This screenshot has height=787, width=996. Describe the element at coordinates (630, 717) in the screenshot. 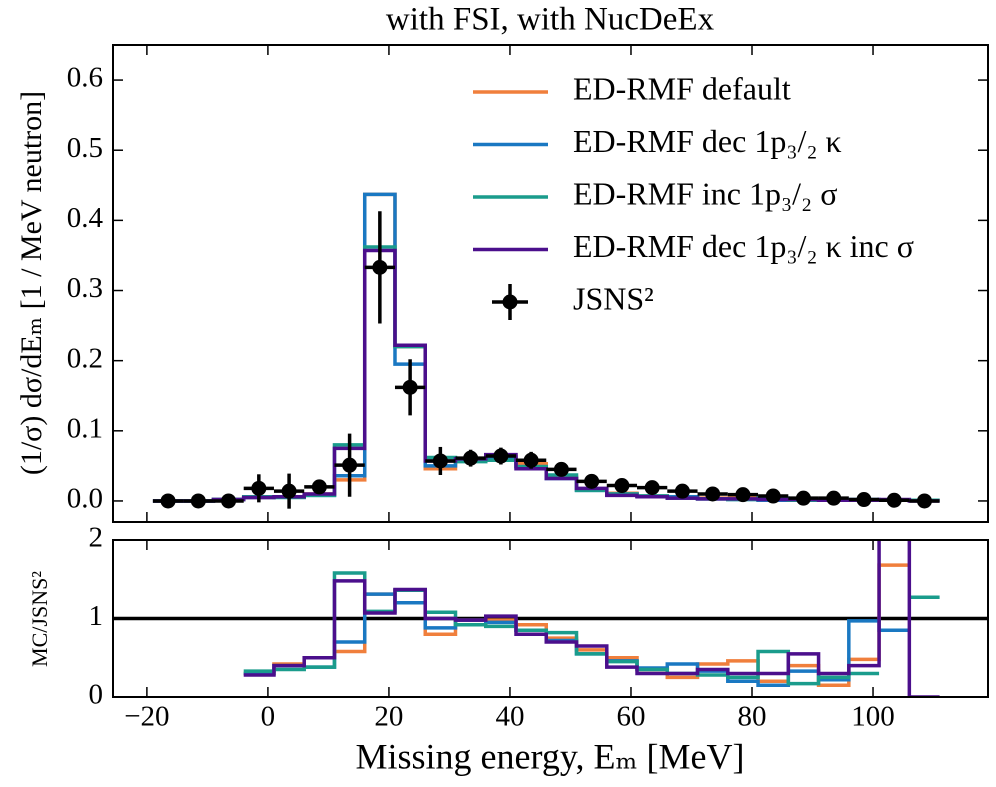

I see `x-tick-label: 60` at that location.